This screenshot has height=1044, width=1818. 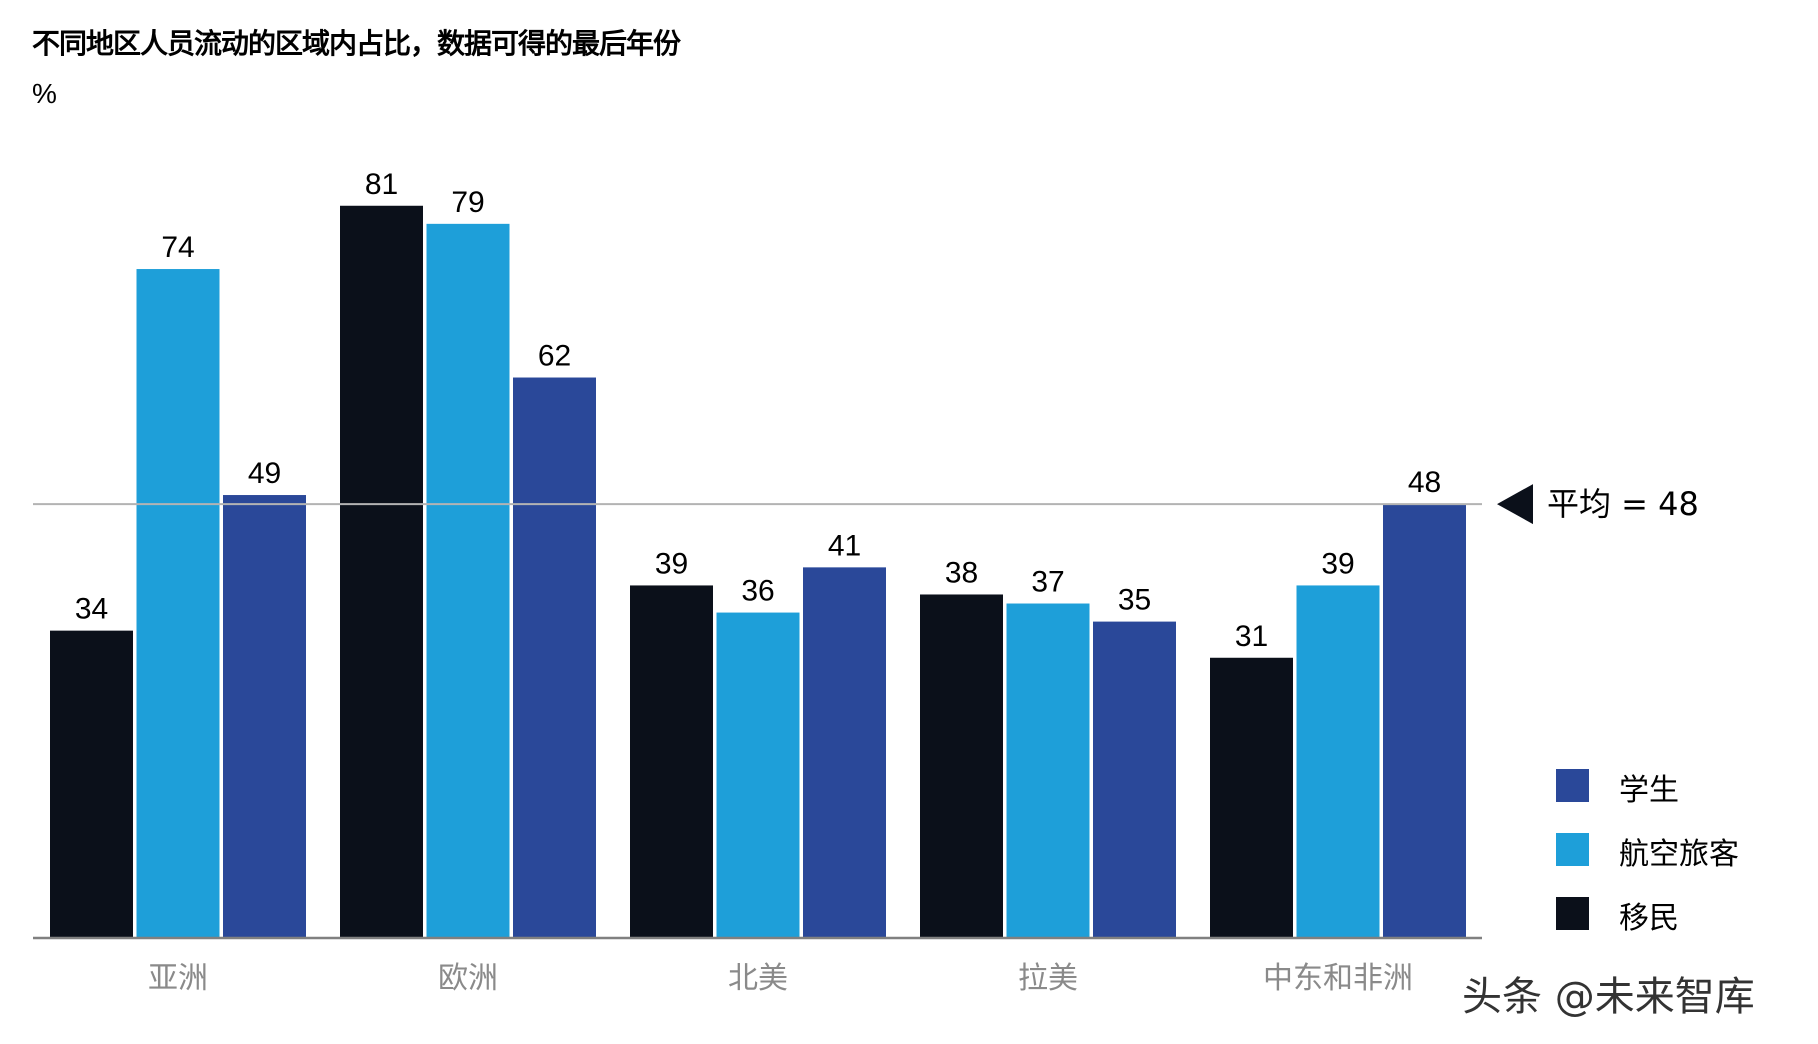 I want to click on average-label: 平均 = 48, so click(x=1623, y=504).